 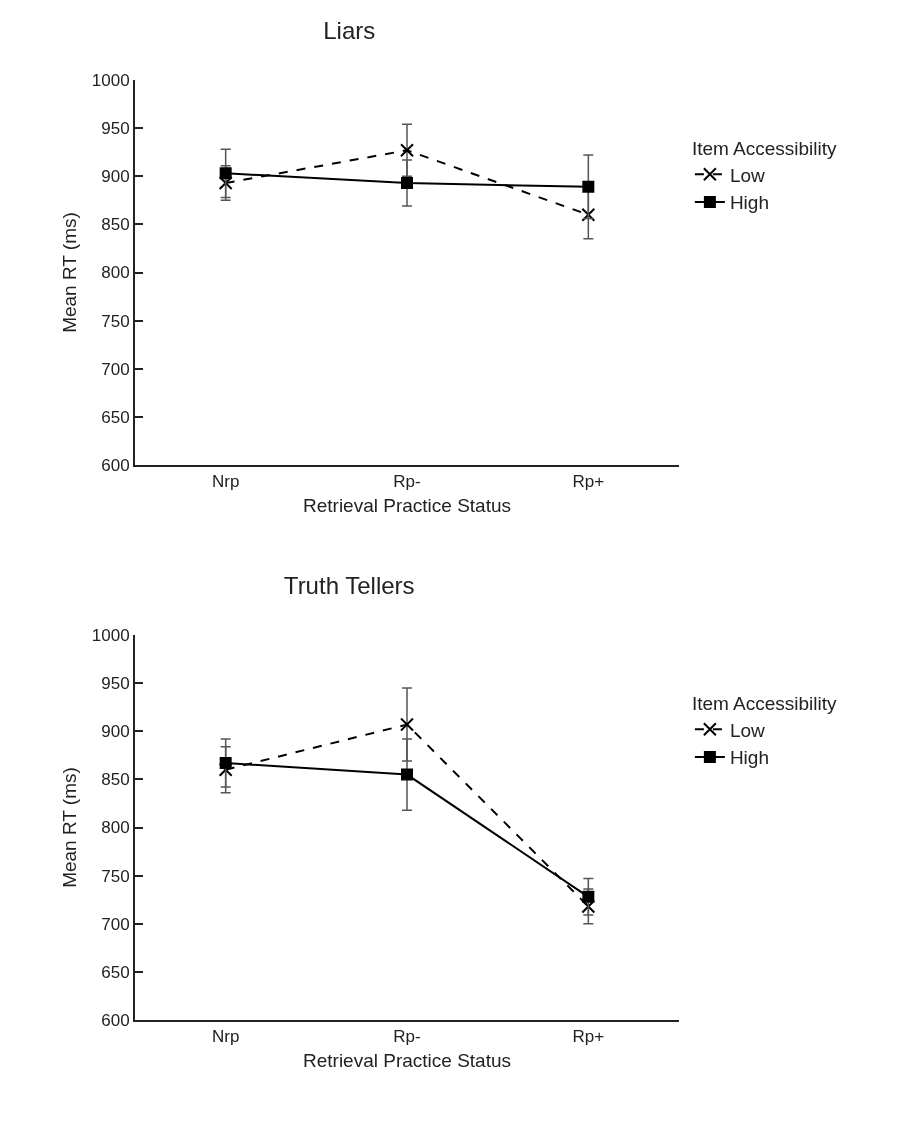 I want to click on chart-title: Truth Tellers, so click(x=349, y=585).